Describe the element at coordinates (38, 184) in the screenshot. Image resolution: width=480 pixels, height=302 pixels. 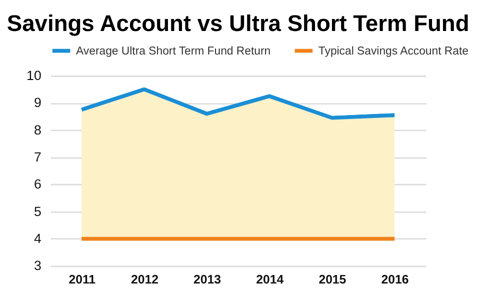
I see `y-tick-label: 6` at that location.